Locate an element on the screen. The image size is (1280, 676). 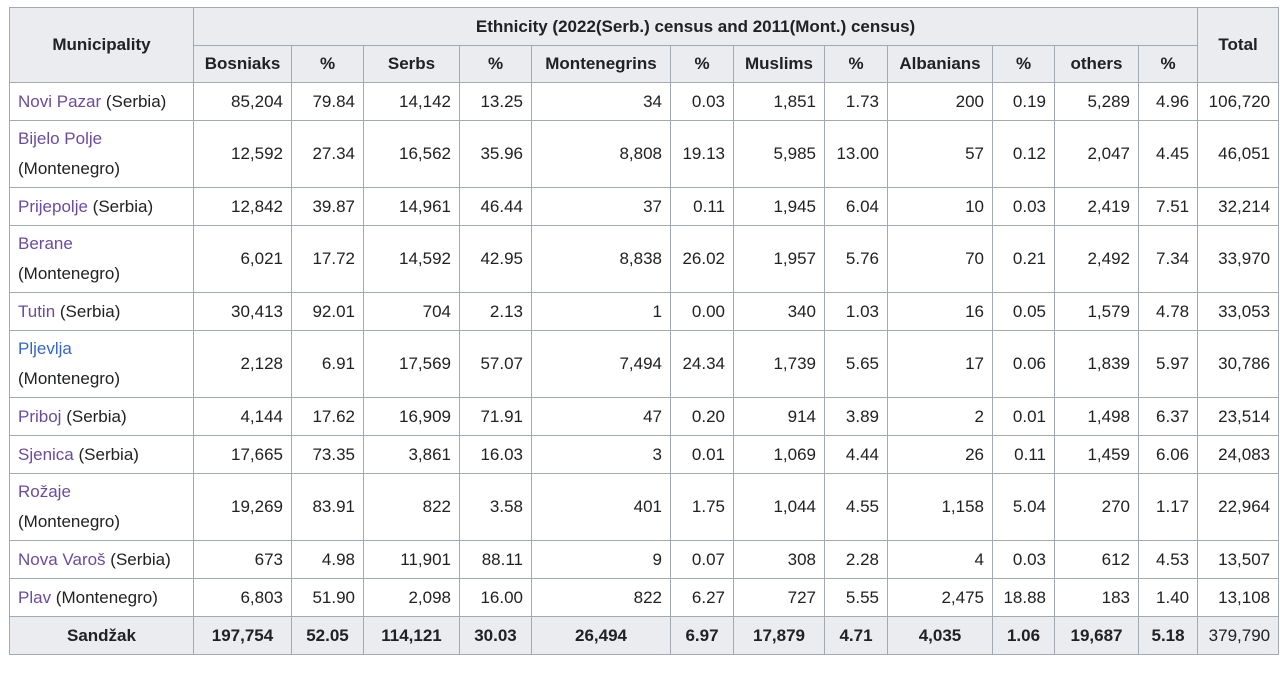
total-cell: 24,083 is located at coordinates (1238, 454).